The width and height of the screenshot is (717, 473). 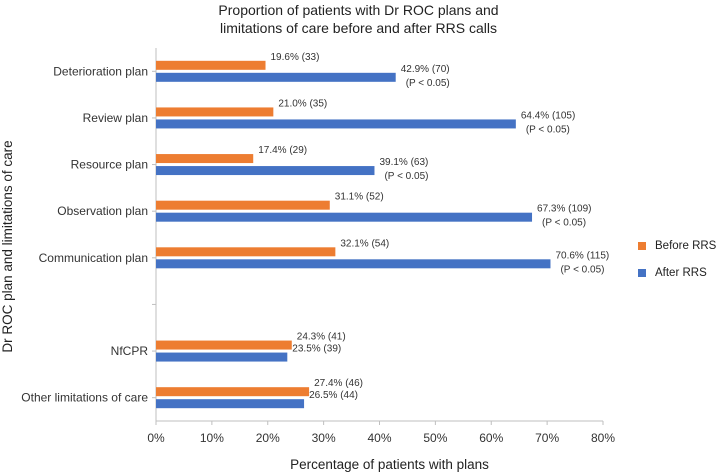 What do you see at coordinates (491, 438) in the screenshot?
I see `x-tick-label: 60%` at bounding box center [491, 438].